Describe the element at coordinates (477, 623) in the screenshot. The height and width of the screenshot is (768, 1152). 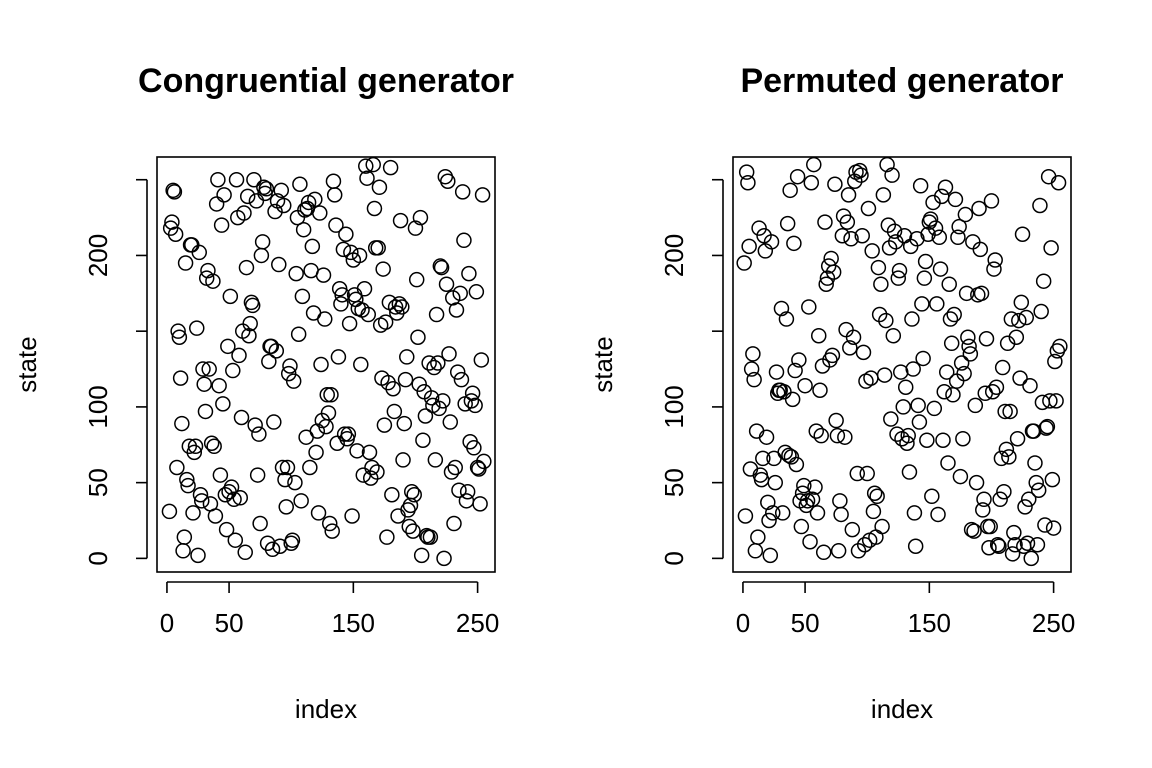
I see `x-tick-label: 250` at that location.